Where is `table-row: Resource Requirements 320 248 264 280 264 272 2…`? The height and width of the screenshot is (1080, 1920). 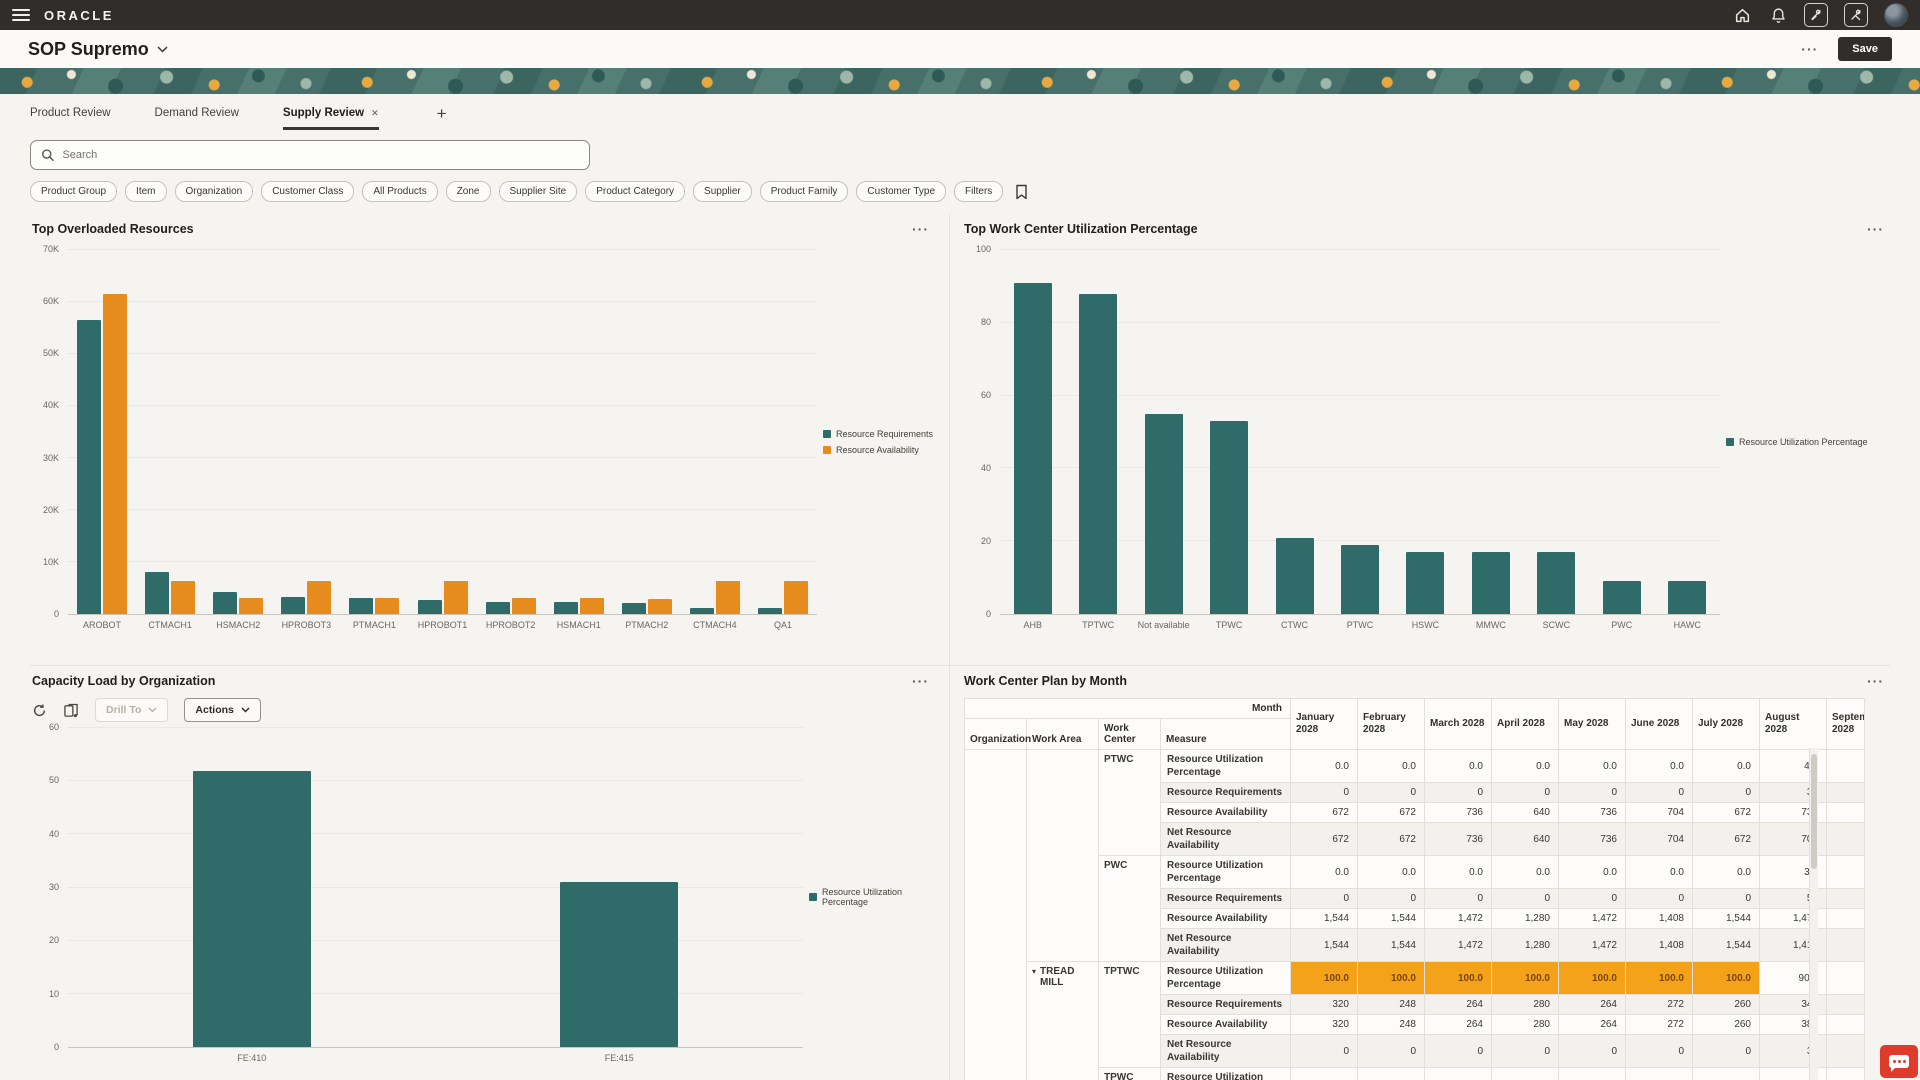 table-row: Resource Requirements 320 248 264 280 264 272 2… is located at coordinates (1415, 1004).